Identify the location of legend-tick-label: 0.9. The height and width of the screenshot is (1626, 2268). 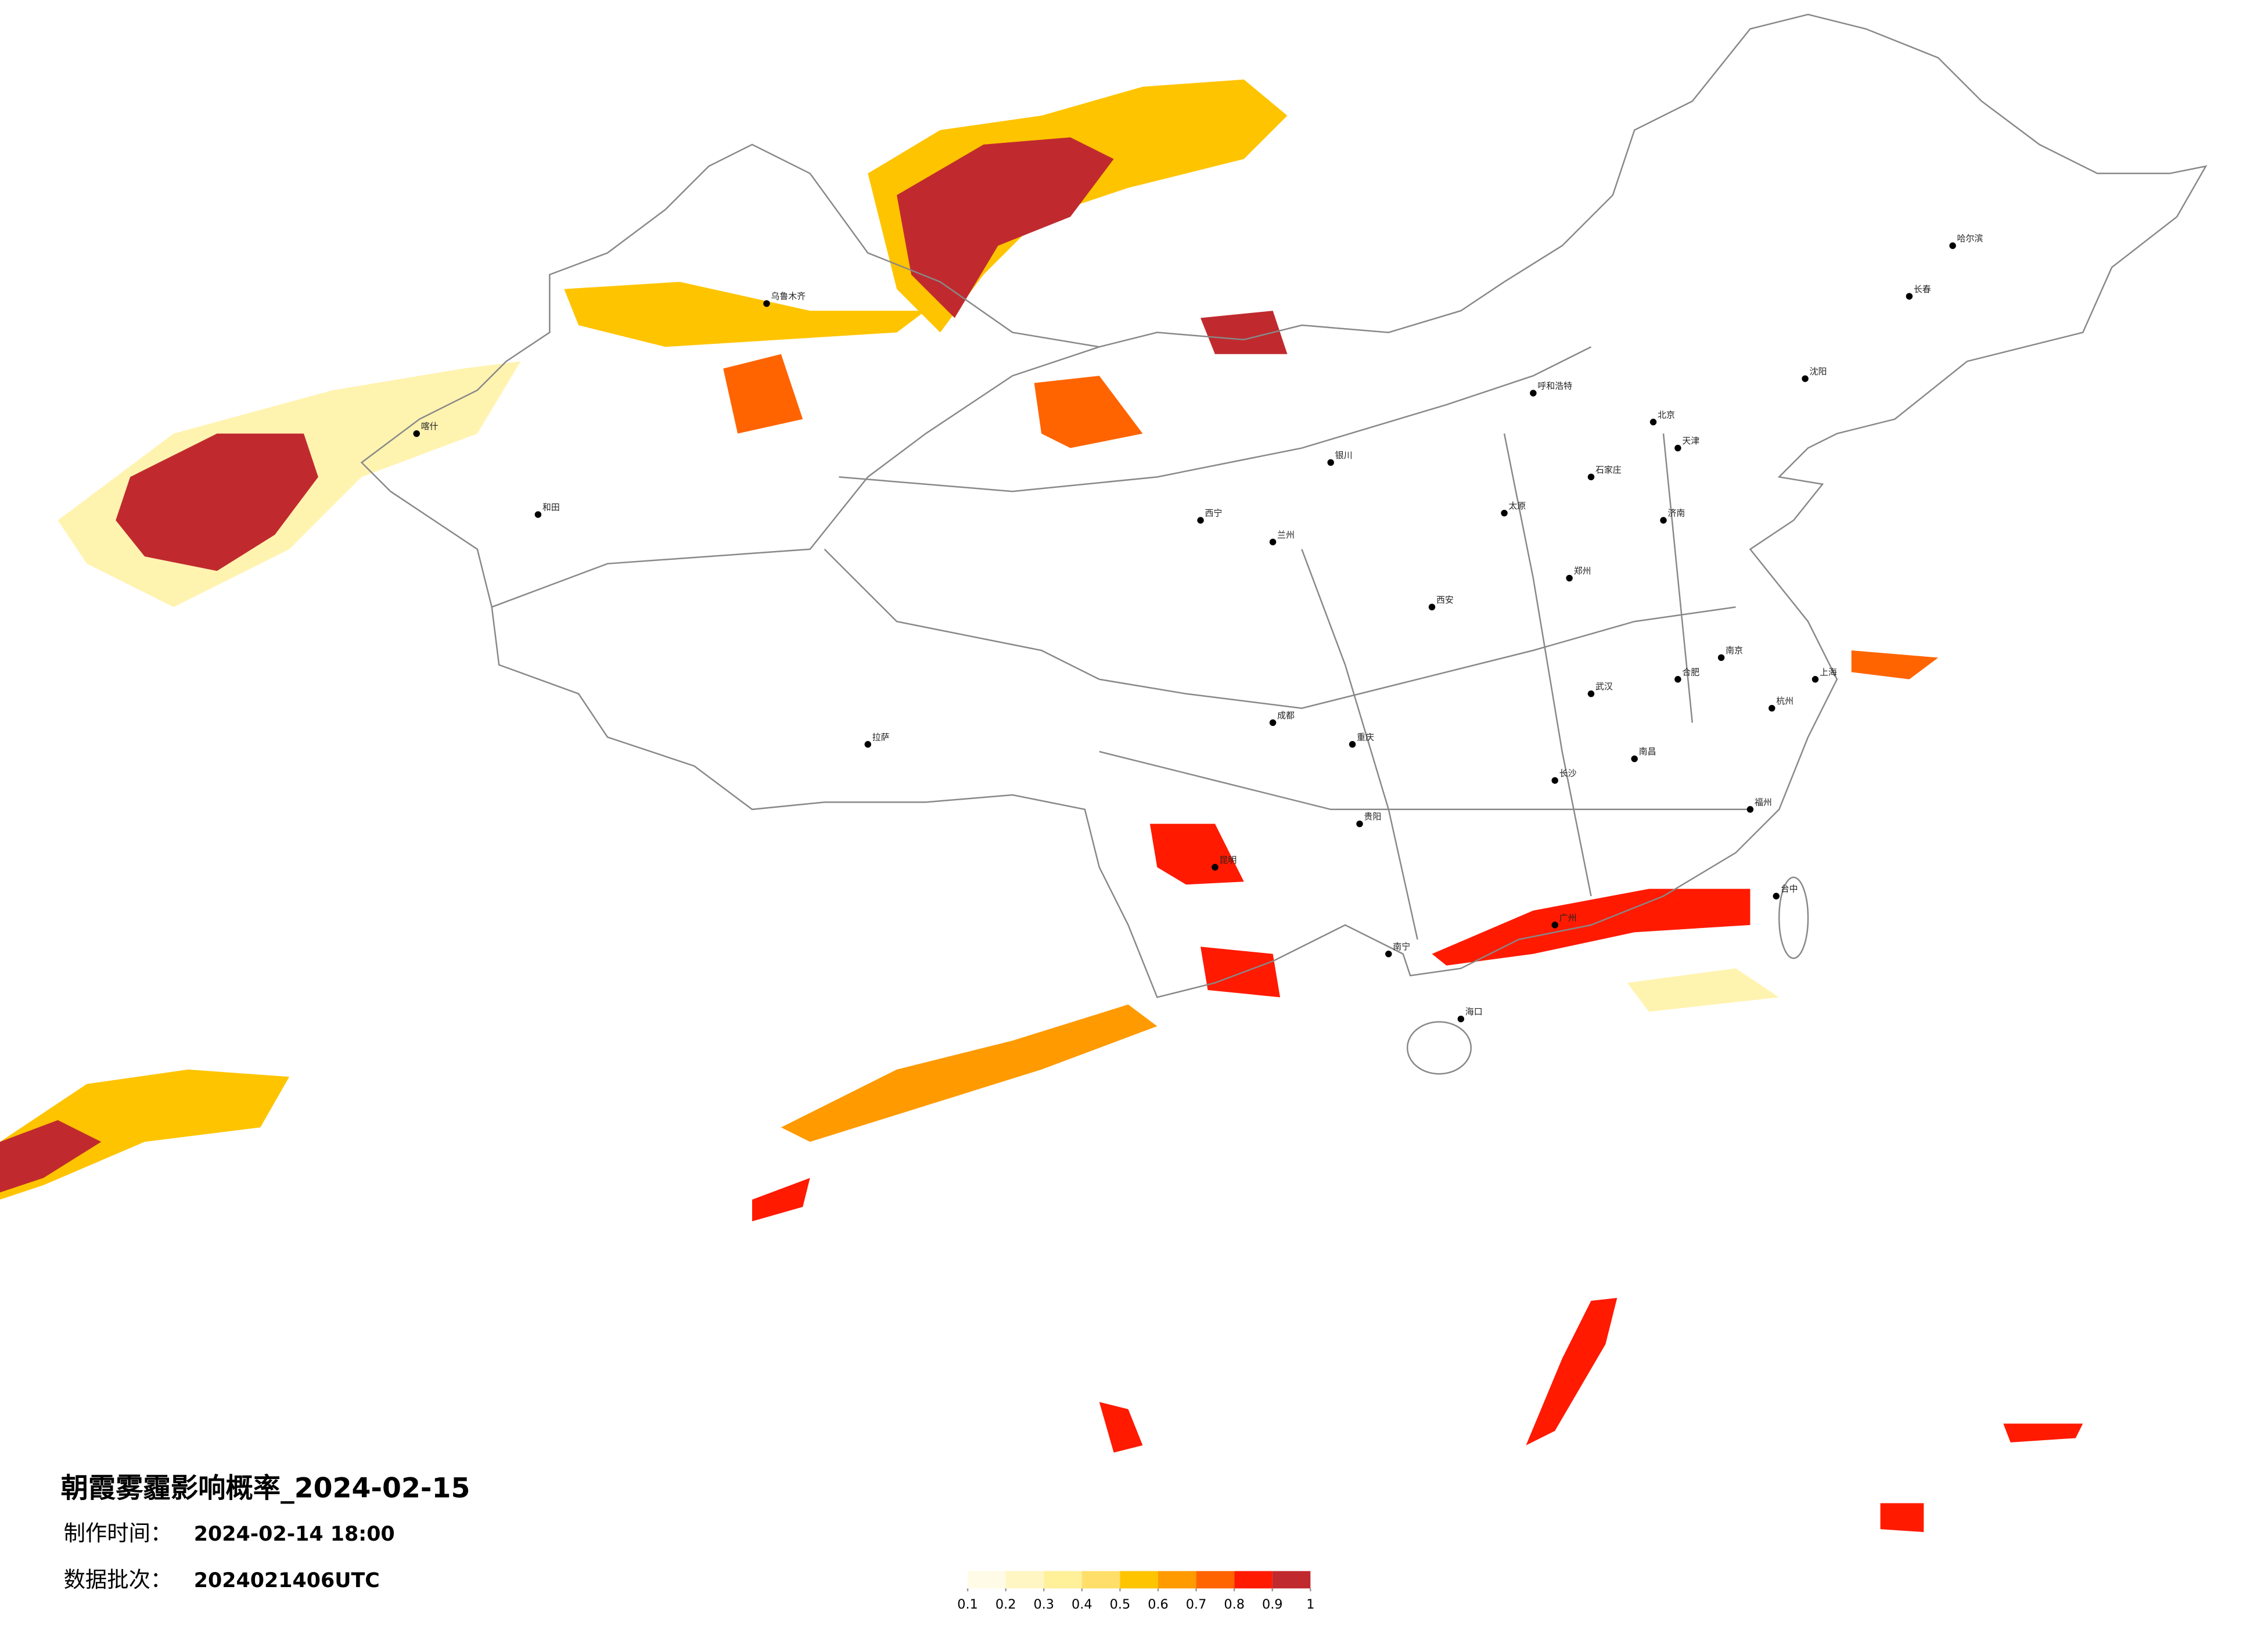
(1272, 1604).